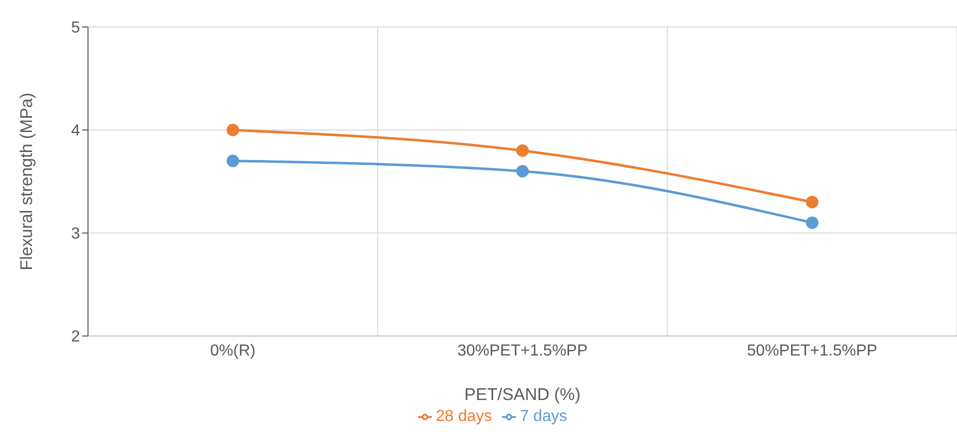 Image resolution: width=957 pixels, height=432 pixels. Describe the element at coordinates (75, 234) in the screenshot. I see `y-tick-label: 3` at that location.